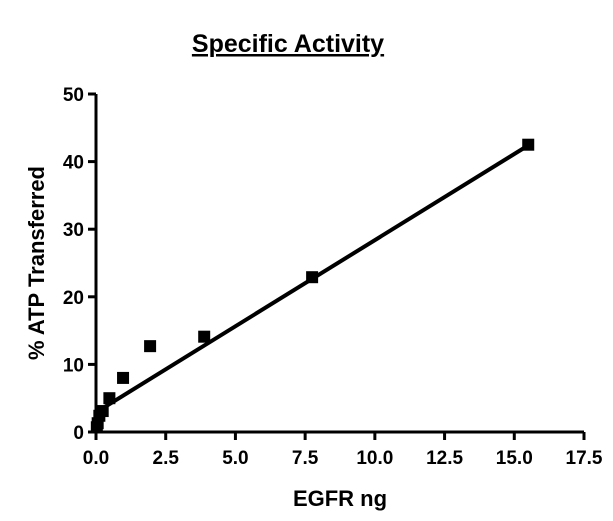  Describe the element at coordinates (444, 458) in the screenshot. I see `x-tick-label: 12.5` at that location.